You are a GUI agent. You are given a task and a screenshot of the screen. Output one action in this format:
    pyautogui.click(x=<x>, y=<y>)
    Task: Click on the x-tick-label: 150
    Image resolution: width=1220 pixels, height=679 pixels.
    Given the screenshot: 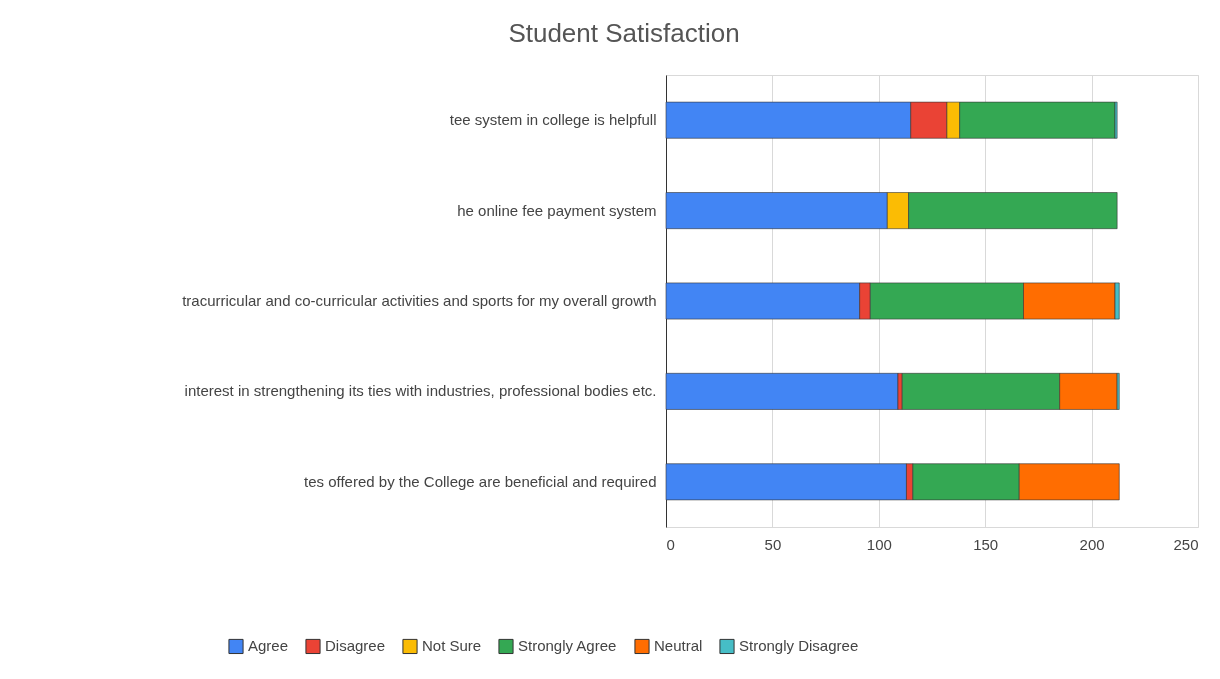 What is the action you would take?
    pyautogui.click(x=986, y=544)
    